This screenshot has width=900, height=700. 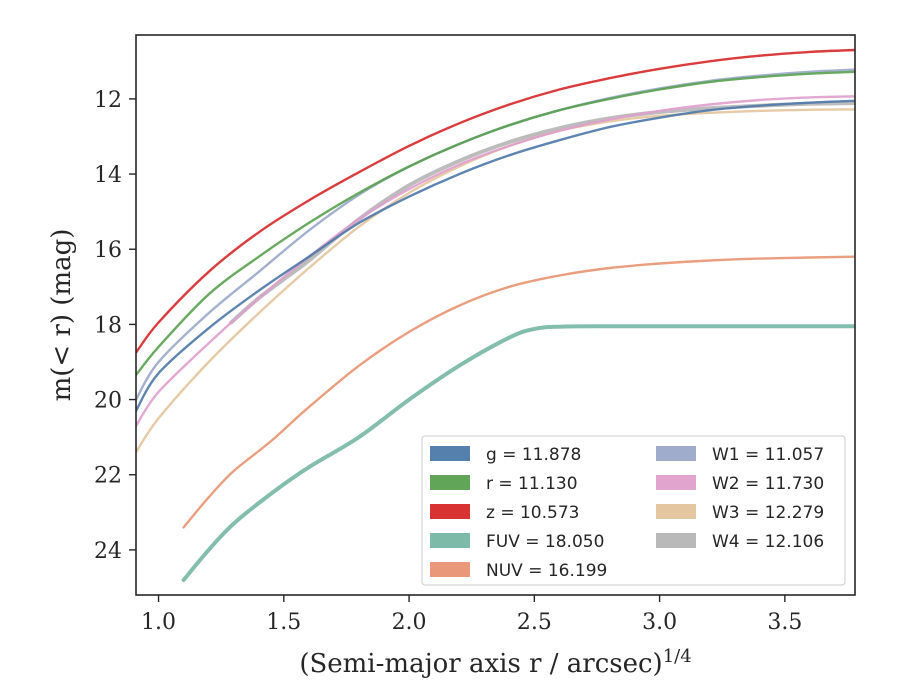 What do you see at coordinates (784, 622) in the screenshot?
I see `x-tick-label: 3.5` at bounding box center [784, 622].